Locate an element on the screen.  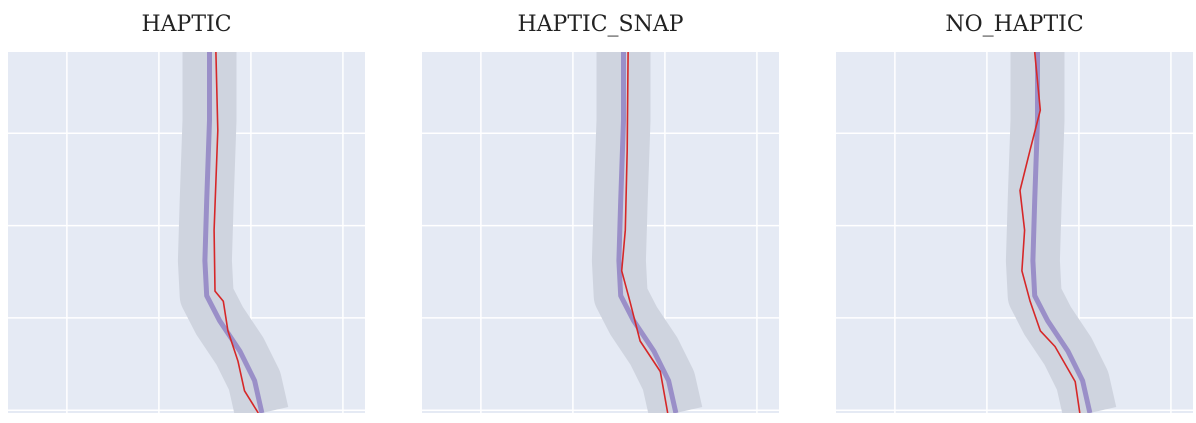
chart-title: HAPTIC_SNAP is located at coordinates (600, 24).